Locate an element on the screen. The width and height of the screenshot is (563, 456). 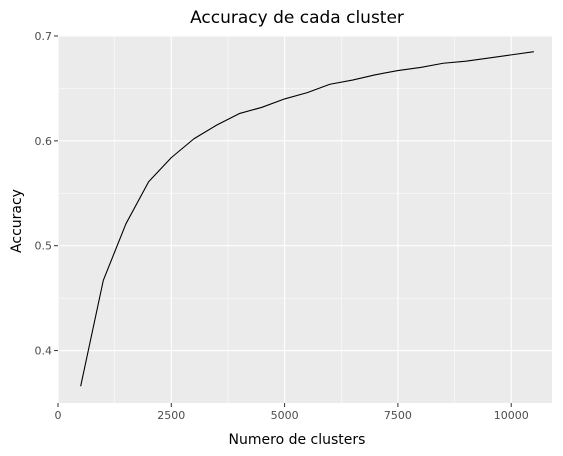
x-tick-label: 7500 is located at coordinates (398, 415).